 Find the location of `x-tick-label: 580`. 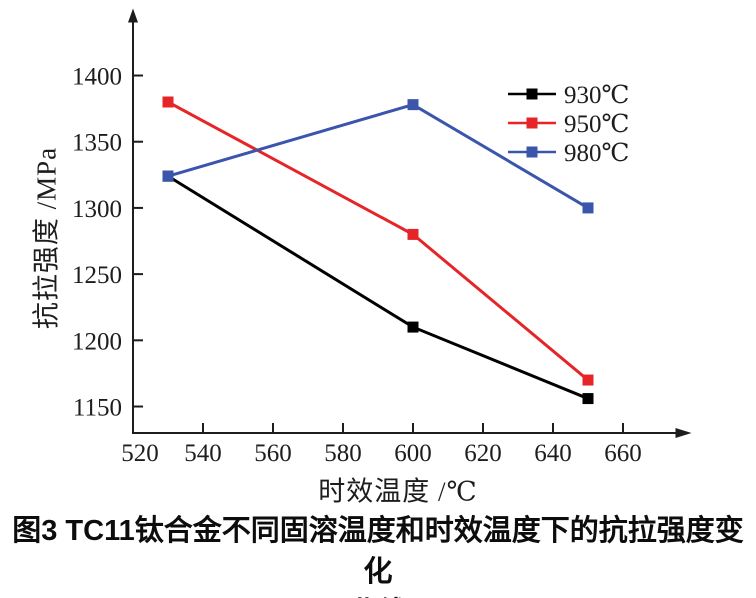

x-tick-label: 580 is located at coordinates (343, 453).